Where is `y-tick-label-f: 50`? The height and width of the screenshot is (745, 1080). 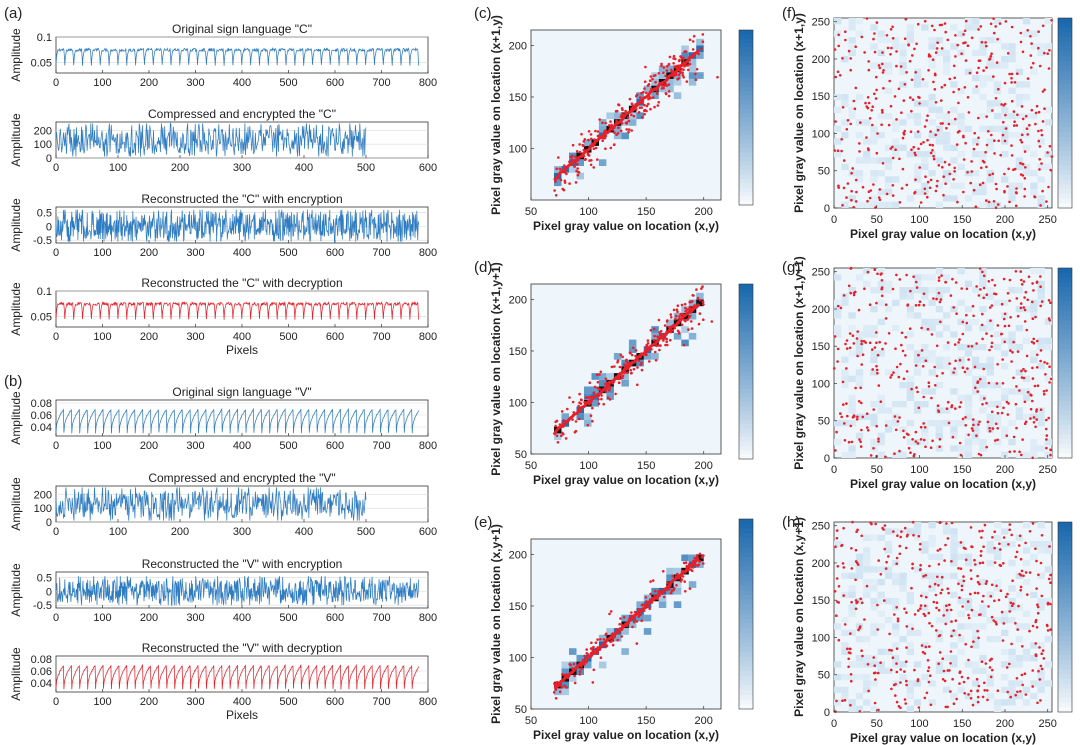 y-tick-label-f: 50 is located at coordinates (824, 172).